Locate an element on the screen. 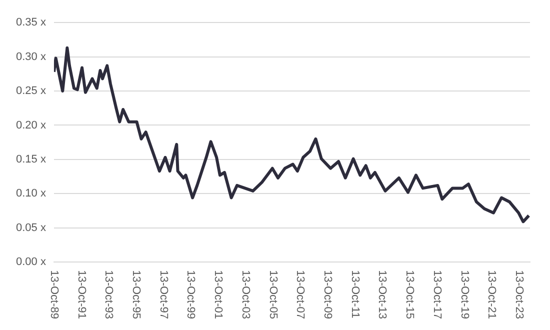  x-tick-label: 13-Oct-91 is located at coordinates (81, 295).